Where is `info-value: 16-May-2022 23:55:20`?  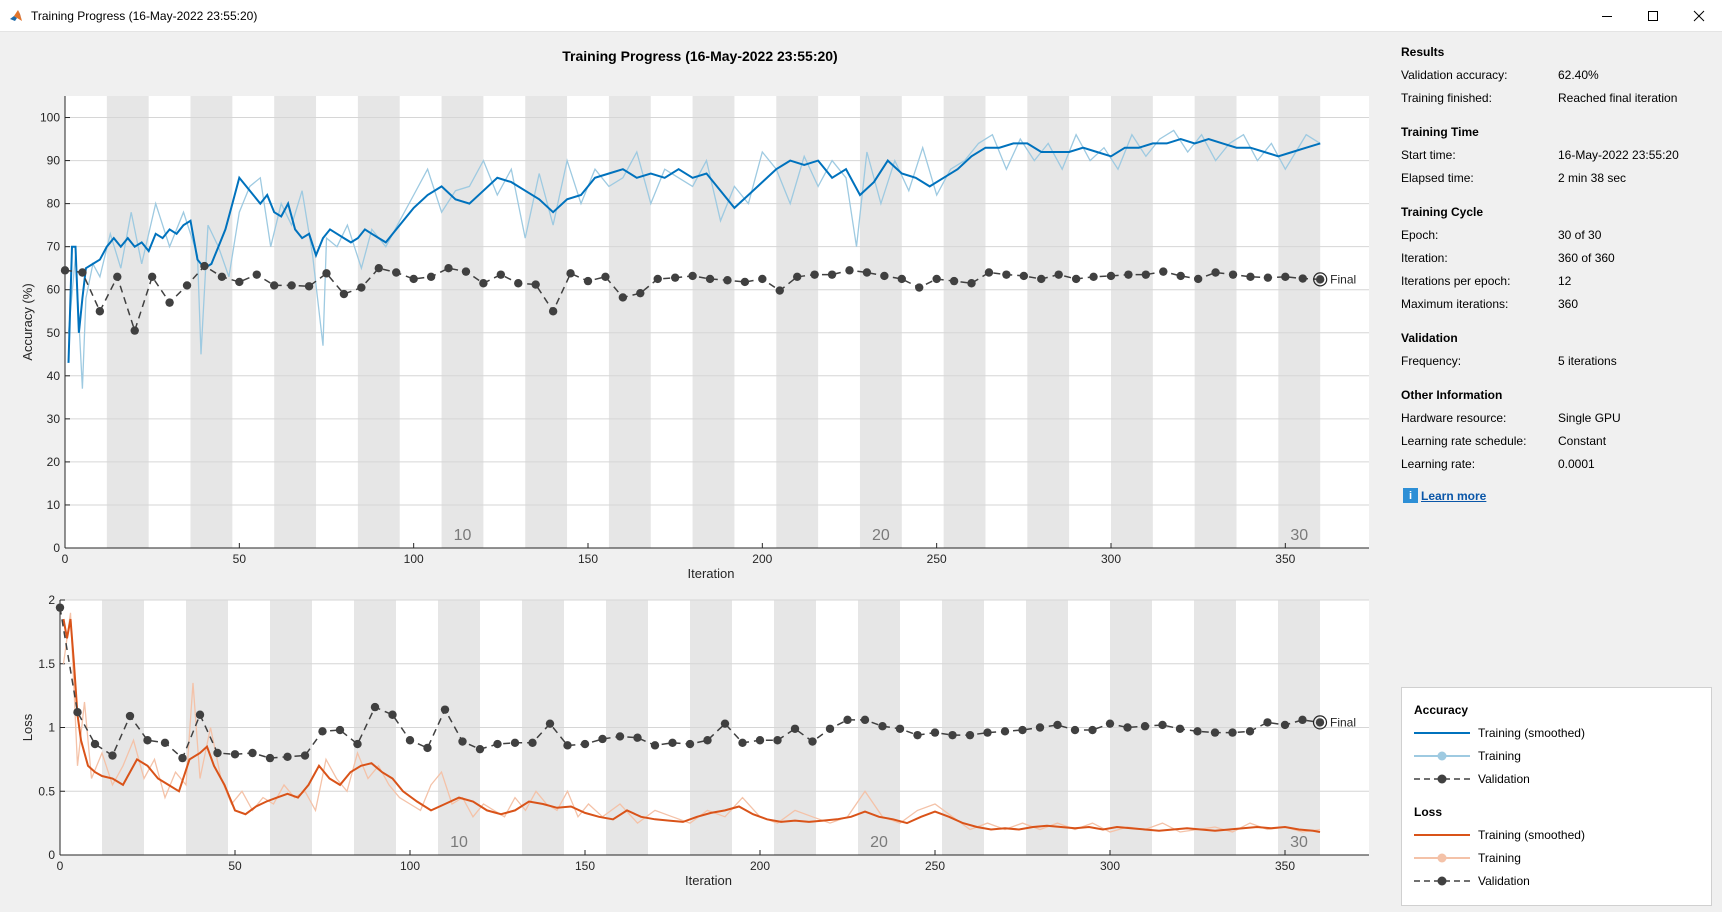 info-value: 16-May-2022 23:55:20 is located at coordinates (1618, 155).